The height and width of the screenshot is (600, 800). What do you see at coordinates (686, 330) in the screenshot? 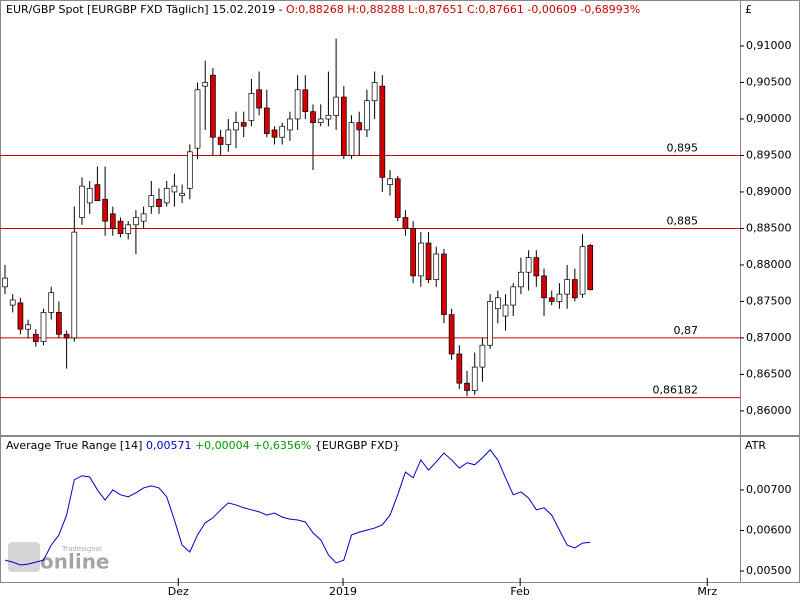
I see `level-label: 0,87` at bounding box center [686, 330].